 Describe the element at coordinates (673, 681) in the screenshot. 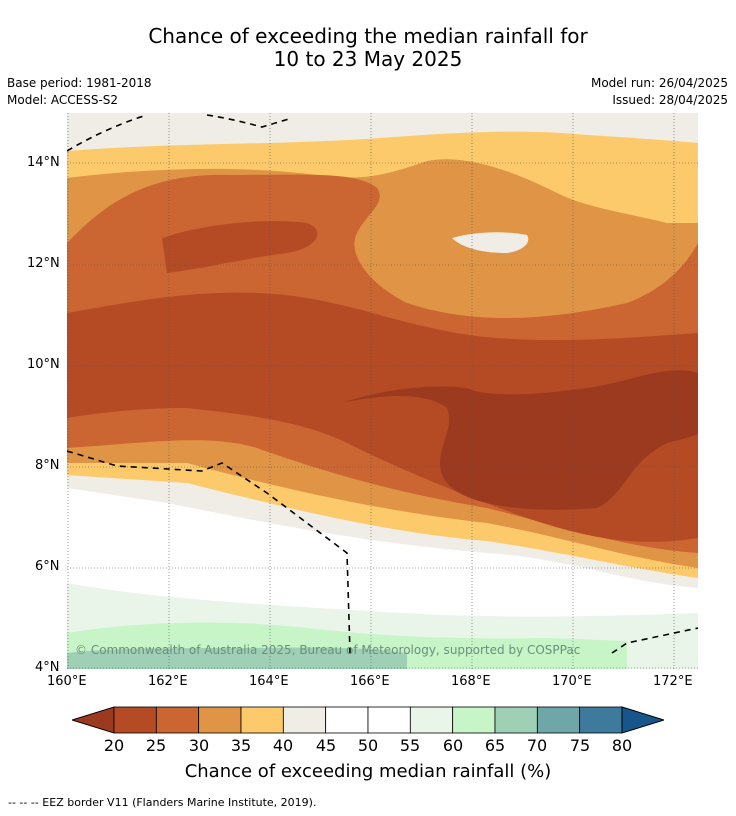

I see `lon-label-172e: 172°E` at that location.